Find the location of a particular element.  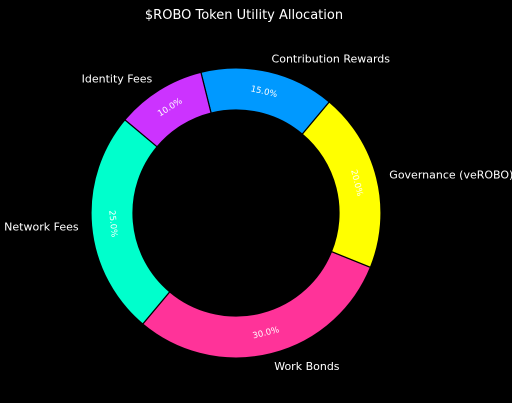

chart-title: $ROBO Token Utility Allocation is located at coordinates (244, 15).